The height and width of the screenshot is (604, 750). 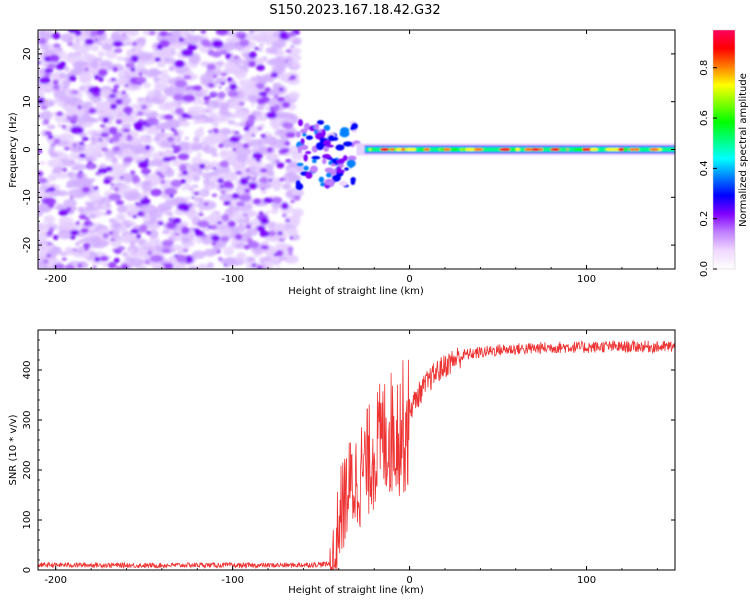 What do you see at coordinates (27, 419) in the screenshot?
I see `snr-y-tick-label: 300` at bounding box center [27, 419].